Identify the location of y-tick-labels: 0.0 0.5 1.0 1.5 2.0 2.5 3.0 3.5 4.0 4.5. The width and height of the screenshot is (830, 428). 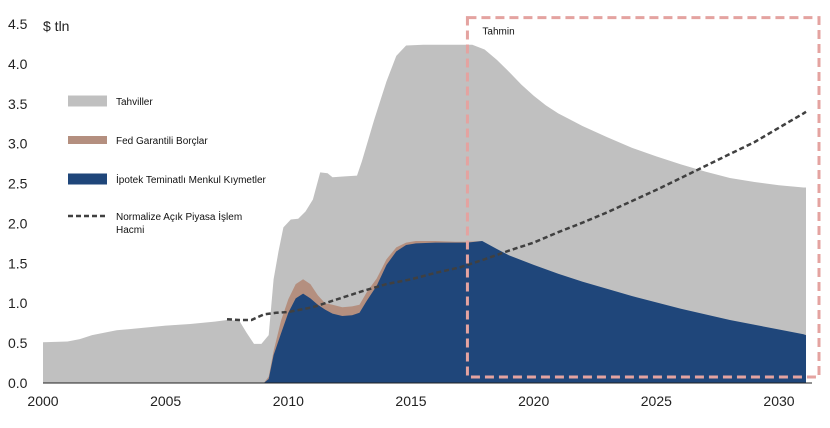
(18, 203).